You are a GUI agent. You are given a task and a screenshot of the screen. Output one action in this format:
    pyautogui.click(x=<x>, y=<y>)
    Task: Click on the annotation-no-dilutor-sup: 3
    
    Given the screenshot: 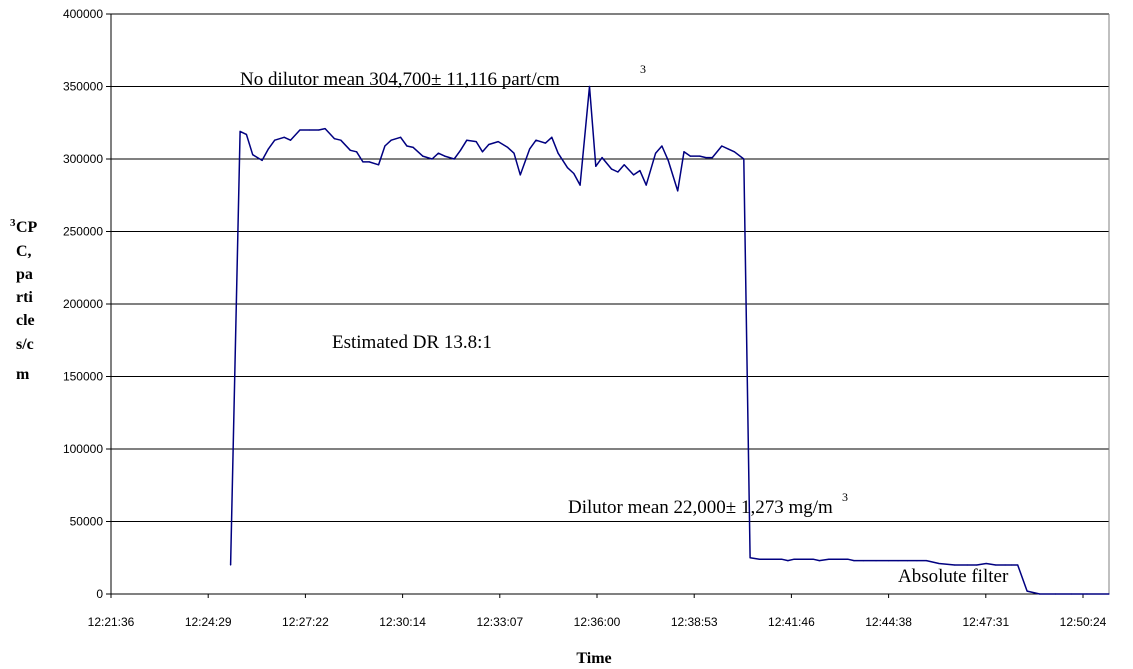 What is the action you would take?
    pyautogui.click(x=643, y=69)
    